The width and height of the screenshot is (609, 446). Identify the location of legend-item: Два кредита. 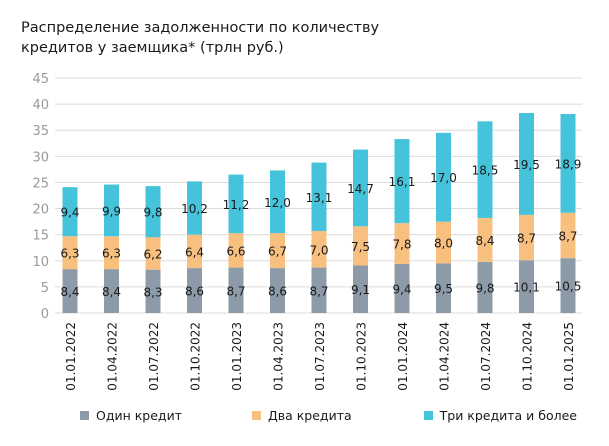
(301, 415).